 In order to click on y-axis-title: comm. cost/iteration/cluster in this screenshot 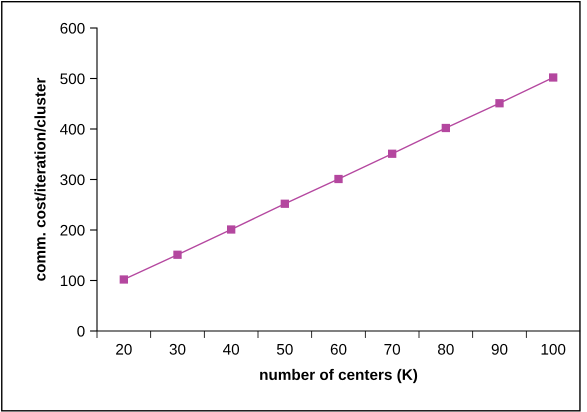, I will do `click(40, 179)`.